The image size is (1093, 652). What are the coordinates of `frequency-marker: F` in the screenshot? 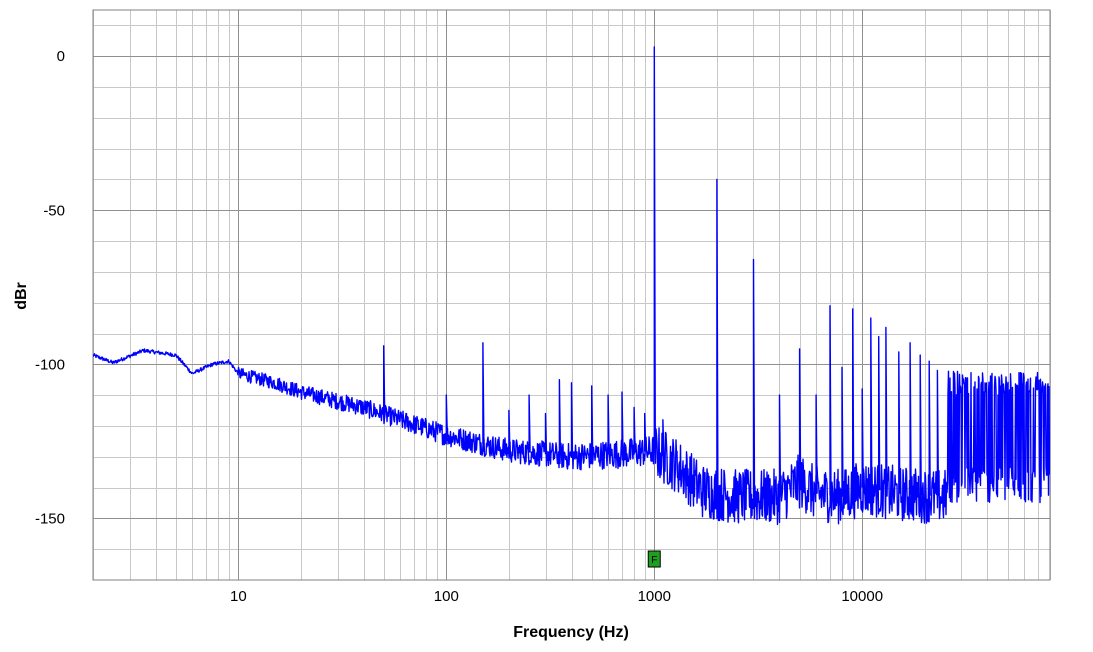 It's located at (654, 559).